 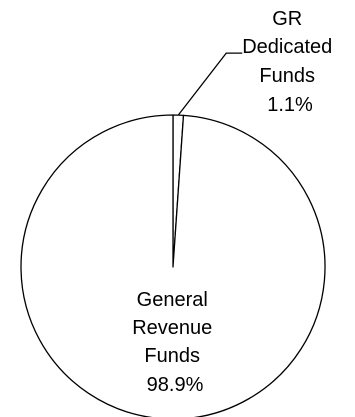 What do you see at coordinates (175, 385) in the screenshot?
I see `slice-value-label: 98.9%` at bounding box center [175, 385].